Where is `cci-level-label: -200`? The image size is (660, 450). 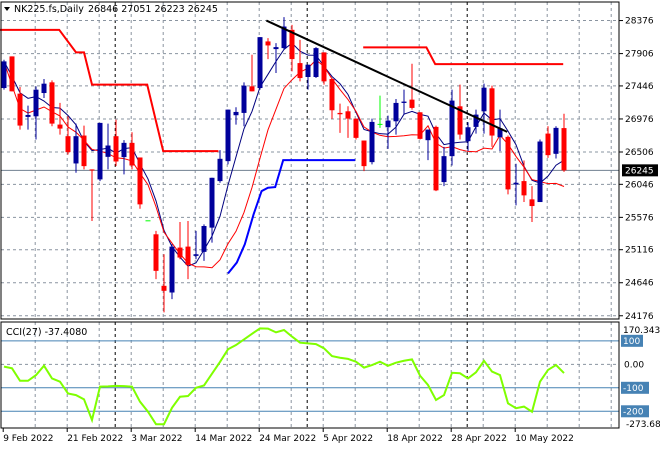 cci-level-label: -200 is located at coordinates (633, 412).